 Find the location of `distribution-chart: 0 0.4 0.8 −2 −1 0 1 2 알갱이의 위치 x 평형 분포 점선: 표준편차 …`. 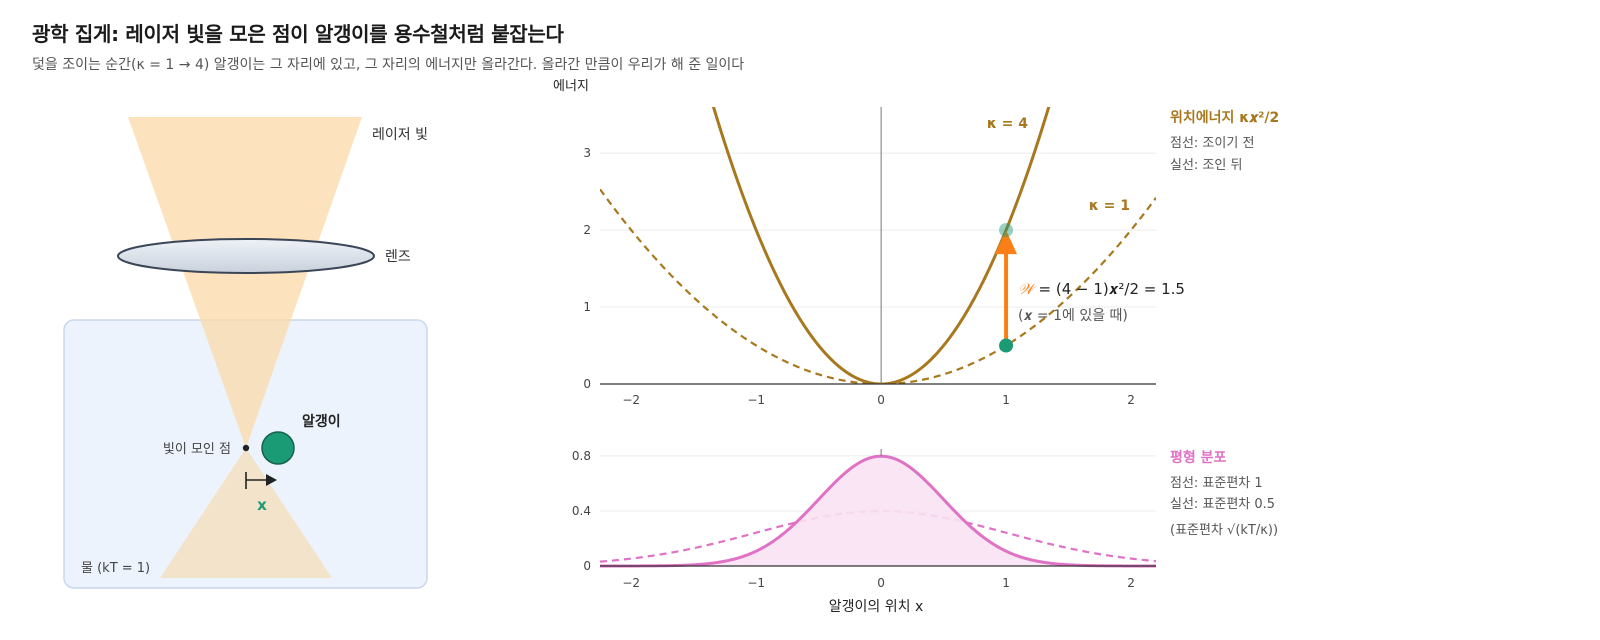

distribution-chart: 0 0.4 0.8 −2 −1 0 1 2 알갱이의 위치 x 평형 분포 점선: 표준편차 … is located at coordinates (925, 532).